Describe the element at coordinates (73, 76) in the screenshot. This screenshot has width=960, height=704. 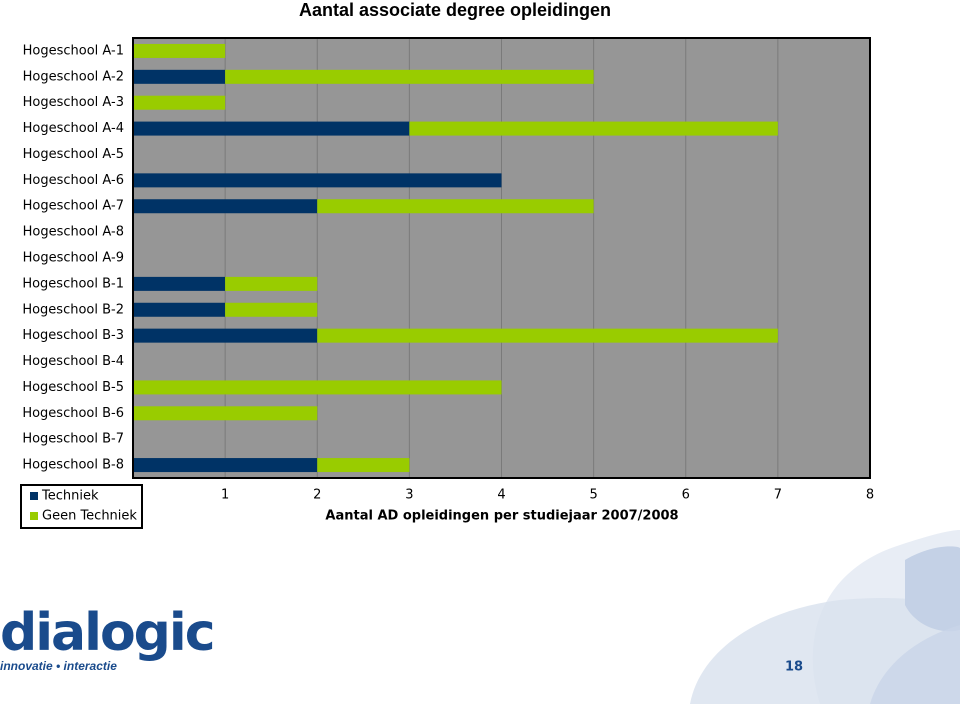
I see `y-tick-label: Hogeschool A-2` at that location.